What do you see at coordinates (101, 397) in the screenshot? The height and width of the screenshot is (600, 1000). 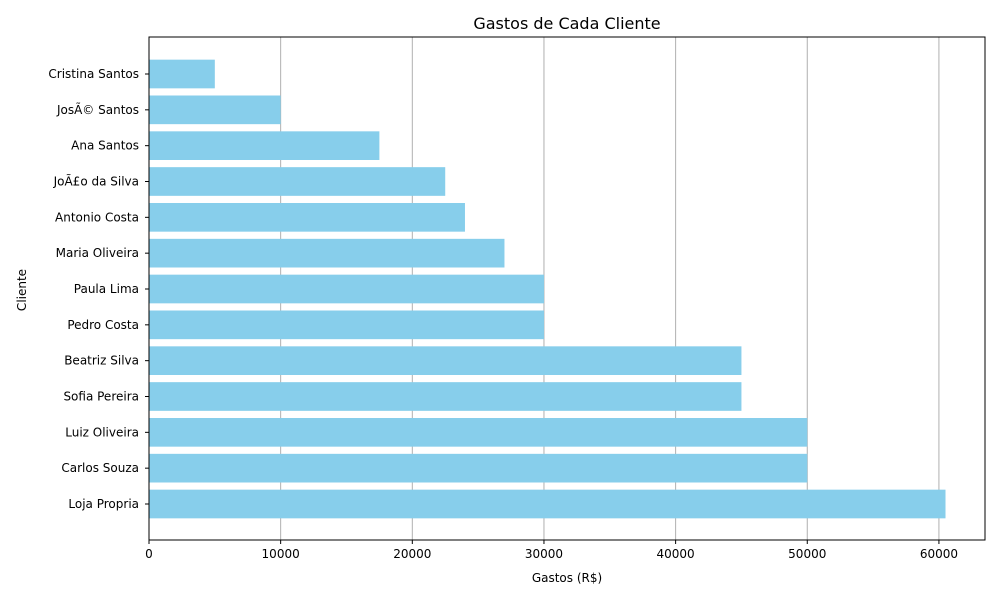 I see `y-tick-label: Sofia Pereira` at bounding box center [101, 397].